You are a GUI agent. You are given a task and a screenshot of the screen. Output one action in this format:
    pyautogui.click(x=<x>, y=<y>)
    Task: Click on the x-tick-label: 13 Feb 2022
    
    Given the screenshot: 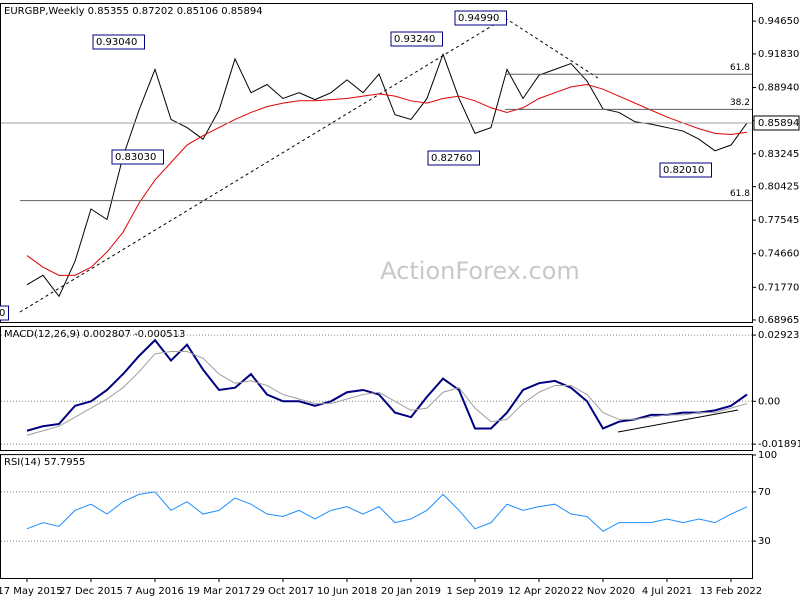 What is the action you would take?
    pyautogui.click(x=731, y=591)
    